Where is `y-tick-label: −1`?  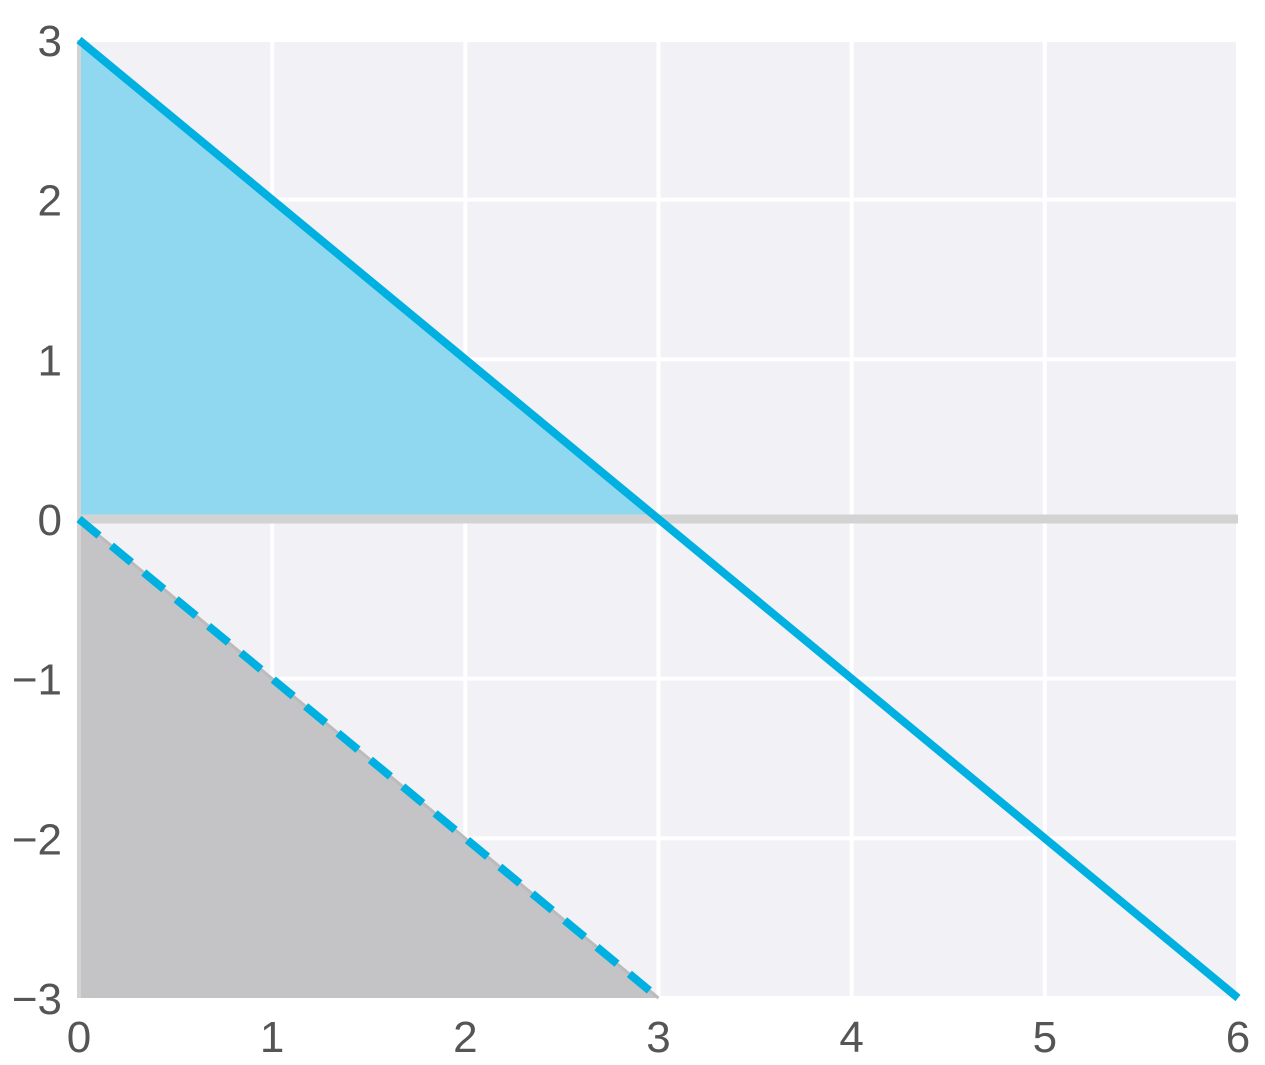
y-tick-label: −1 is located at coordinates (37, 680).